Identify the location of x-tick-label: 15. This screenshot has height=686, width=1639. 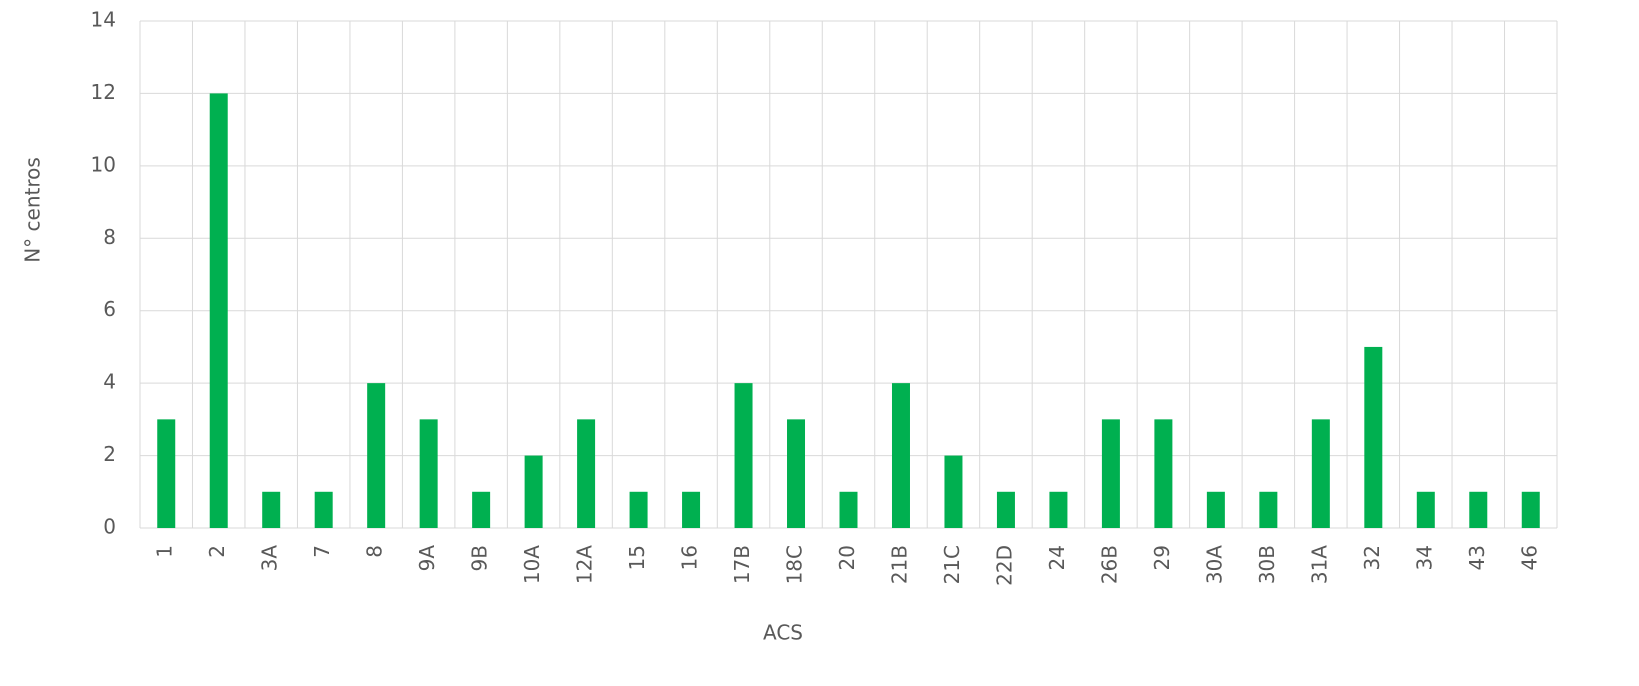
(637, 557).